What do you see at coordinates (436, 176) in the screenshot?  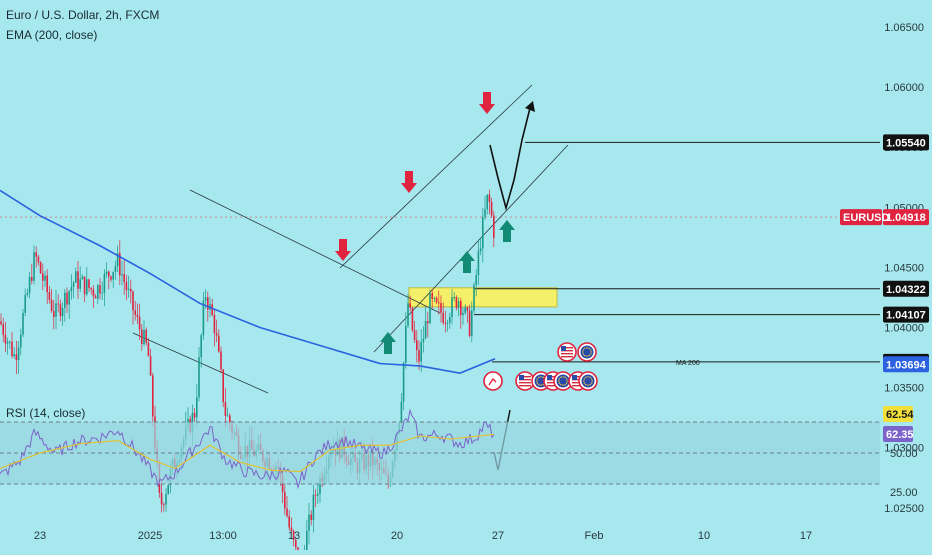 I see `up-channel-upper` at bounding box center [436, 176].